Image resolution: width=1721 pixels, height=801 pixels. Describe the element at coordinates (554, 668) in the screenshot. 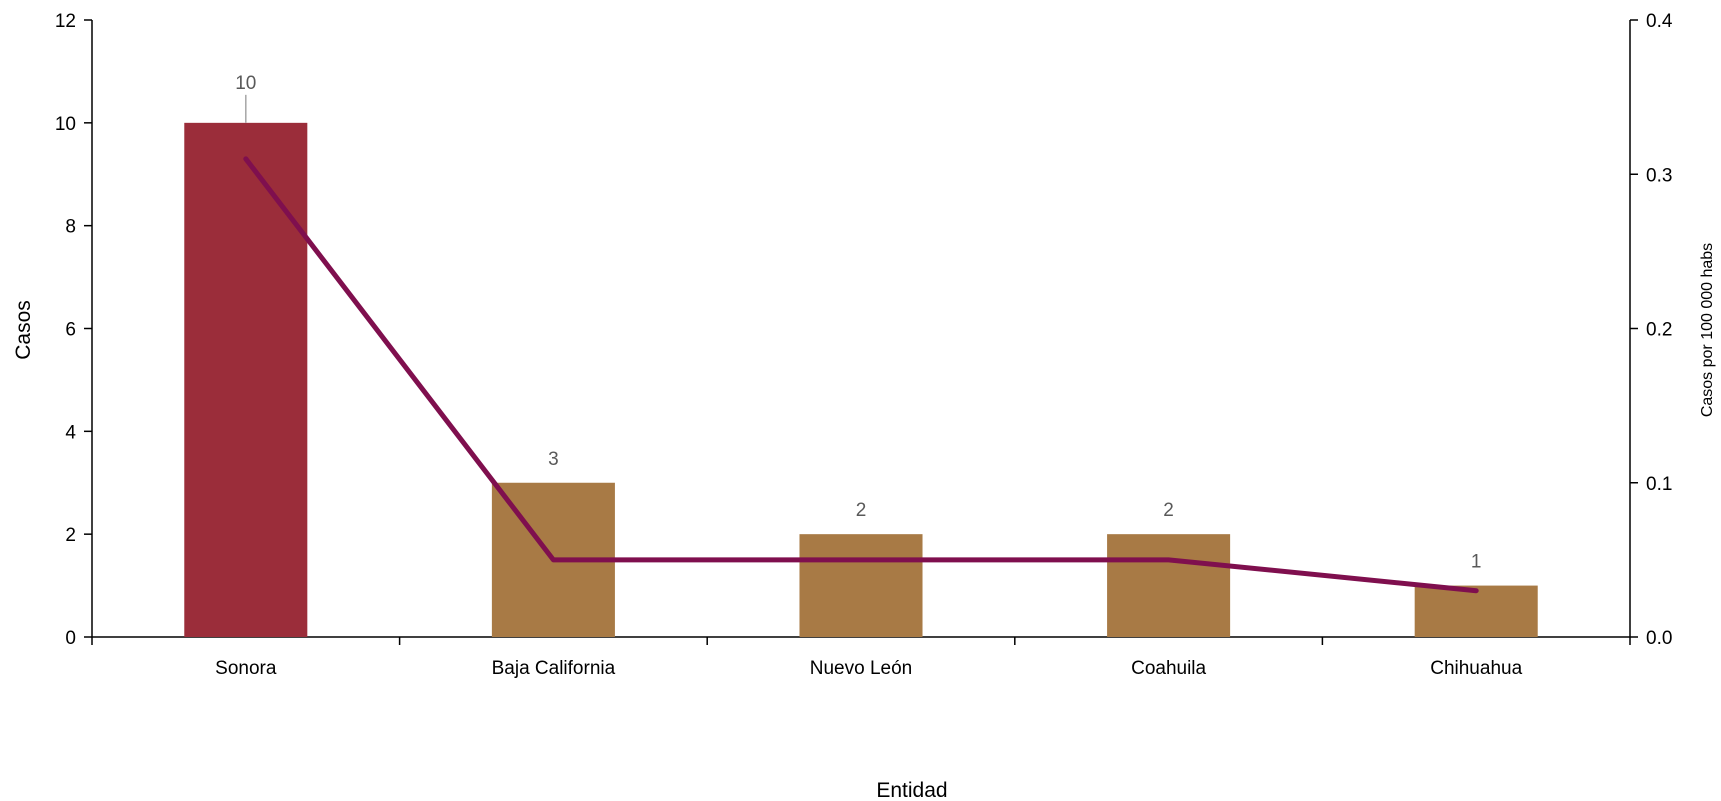

I see `x-category-label: Baja California` at that location.